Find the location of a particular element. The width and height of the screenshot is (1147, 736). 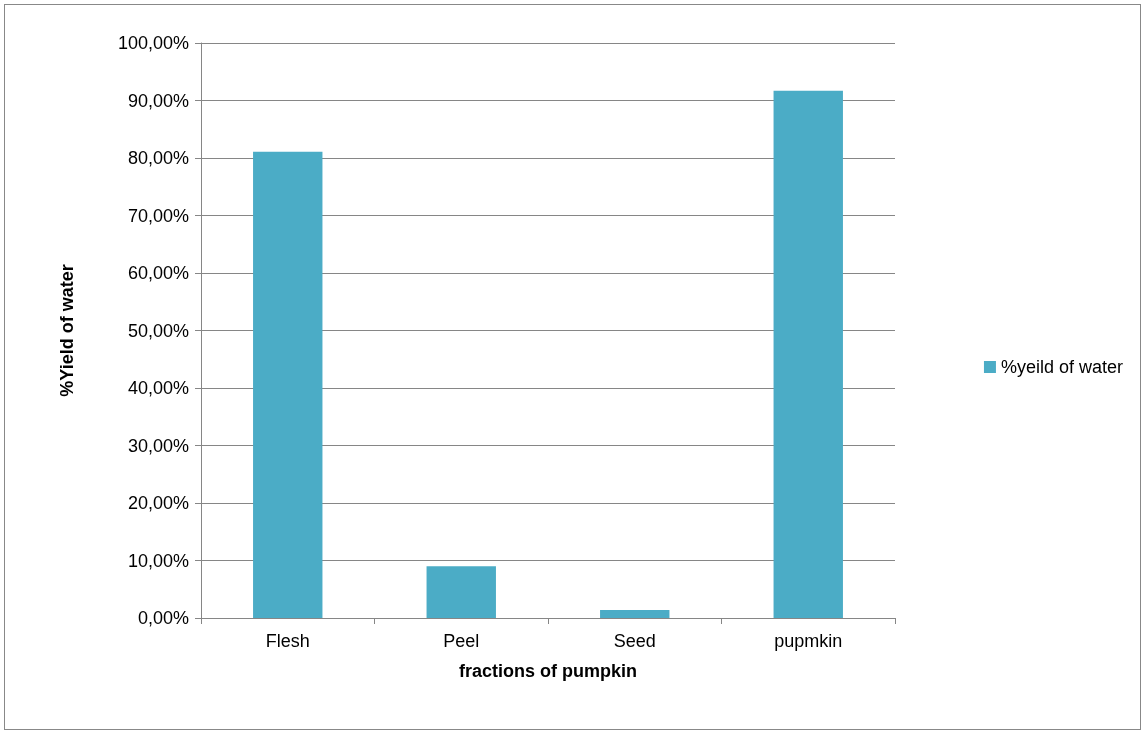

y-tick-label: 90,00% is located at coordinates (158, 100).